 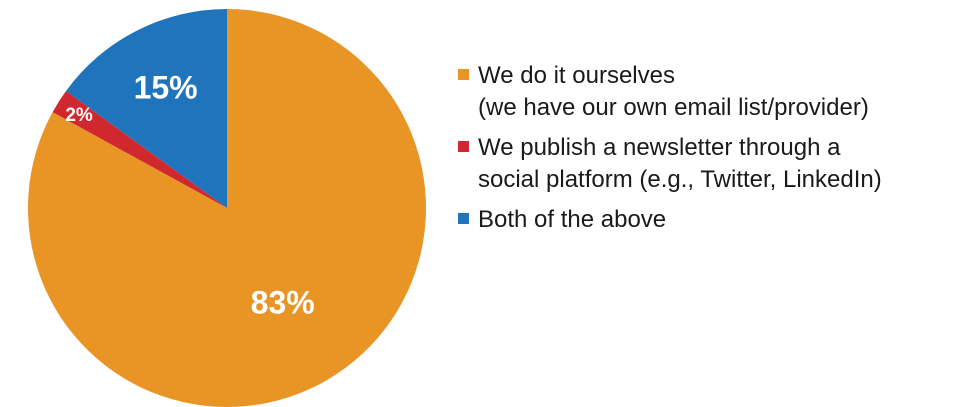 What do you see at coordinates (139, 149) in the screenshot?
I see `pie-slice-social-platform` at bounding box center [139, 149].